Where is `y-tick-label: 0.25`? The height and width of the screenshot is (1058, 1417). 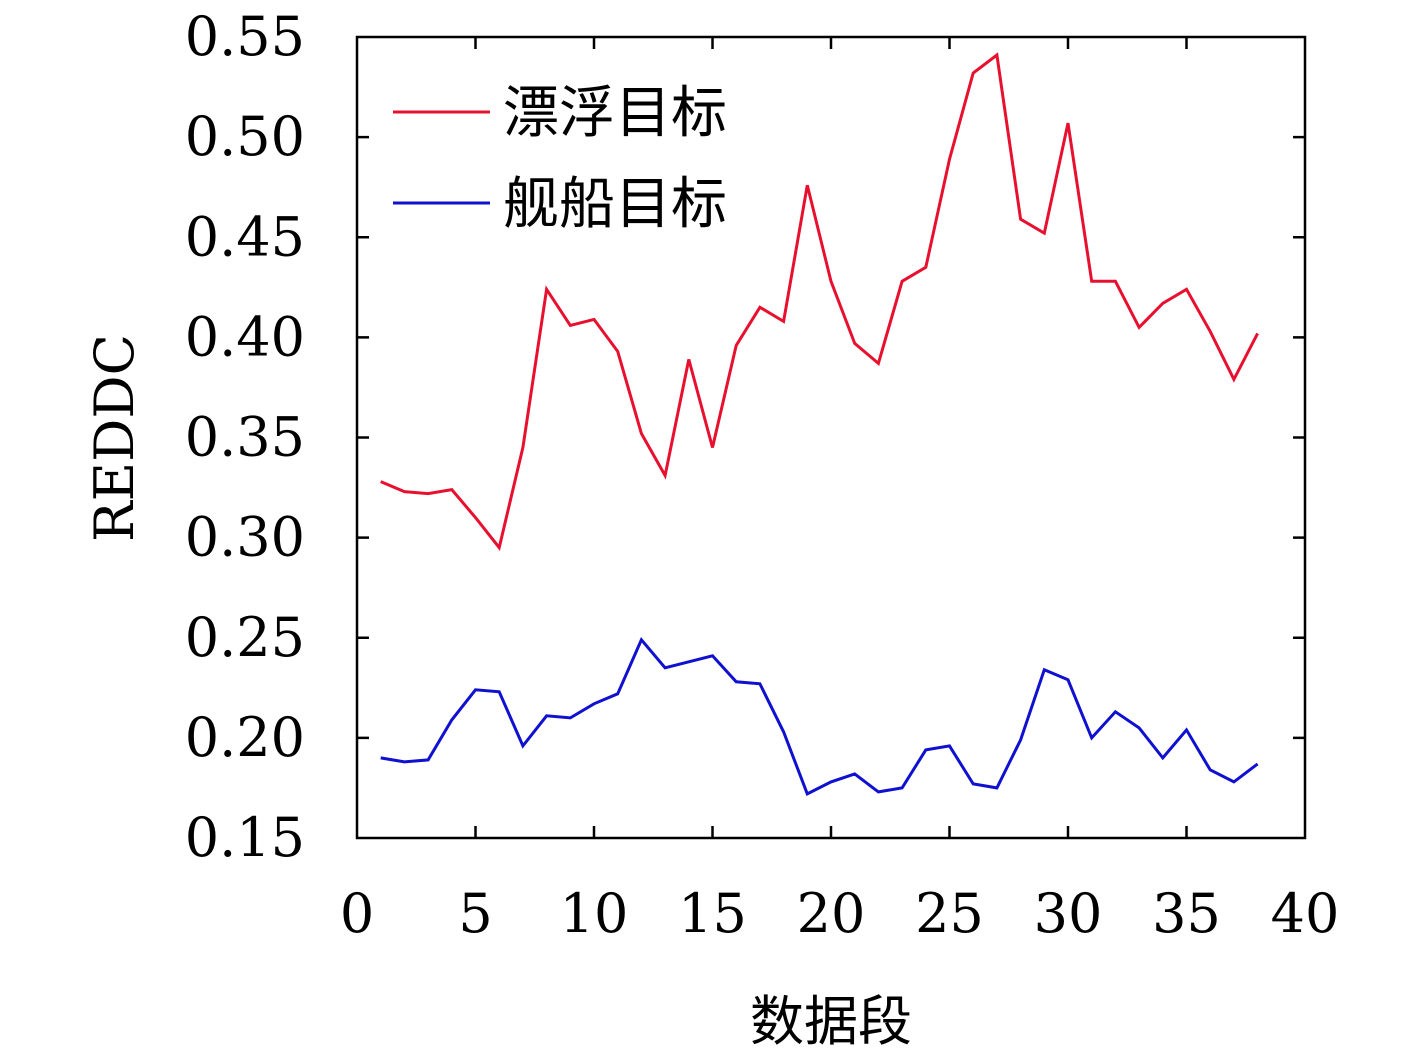 y-tick-label: 0.25 is located at coordinates (245, 637).